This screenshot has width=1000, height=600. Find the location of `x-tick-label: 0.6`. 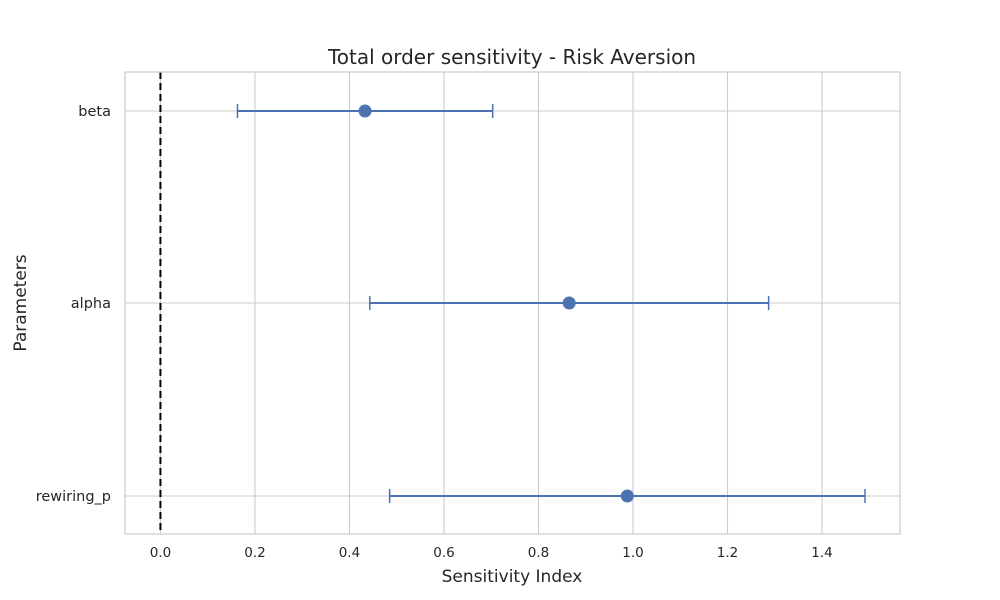

x-tick-label: 0.6 is located at coordinates (443, 553).